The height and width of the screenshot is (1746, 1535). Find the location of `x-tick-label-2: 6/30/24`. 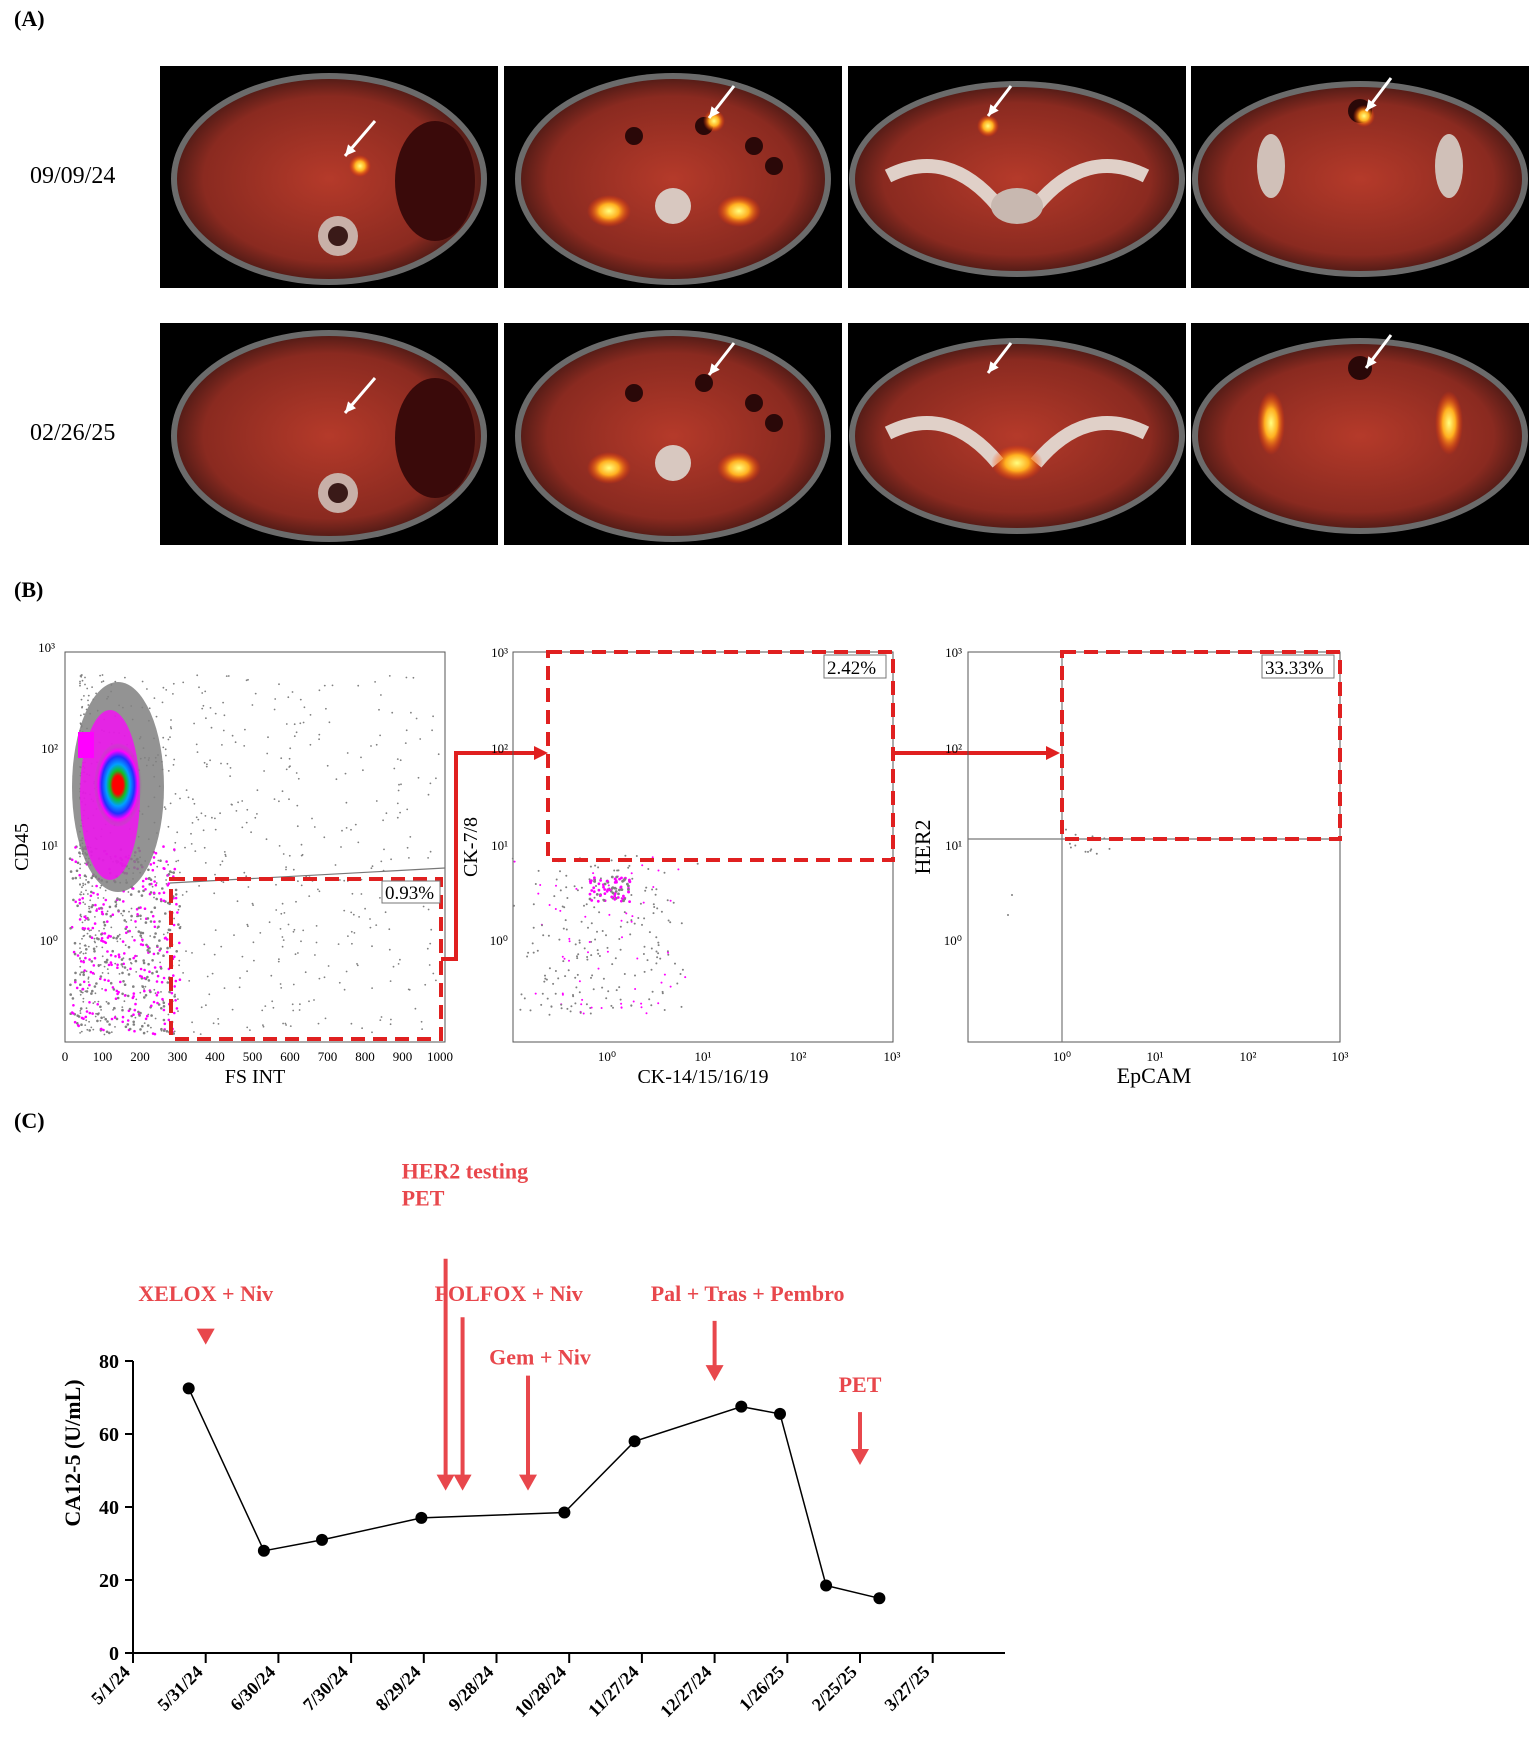

x-tick-label-2: 6/30/24 is located at coordinates (252, 1688).